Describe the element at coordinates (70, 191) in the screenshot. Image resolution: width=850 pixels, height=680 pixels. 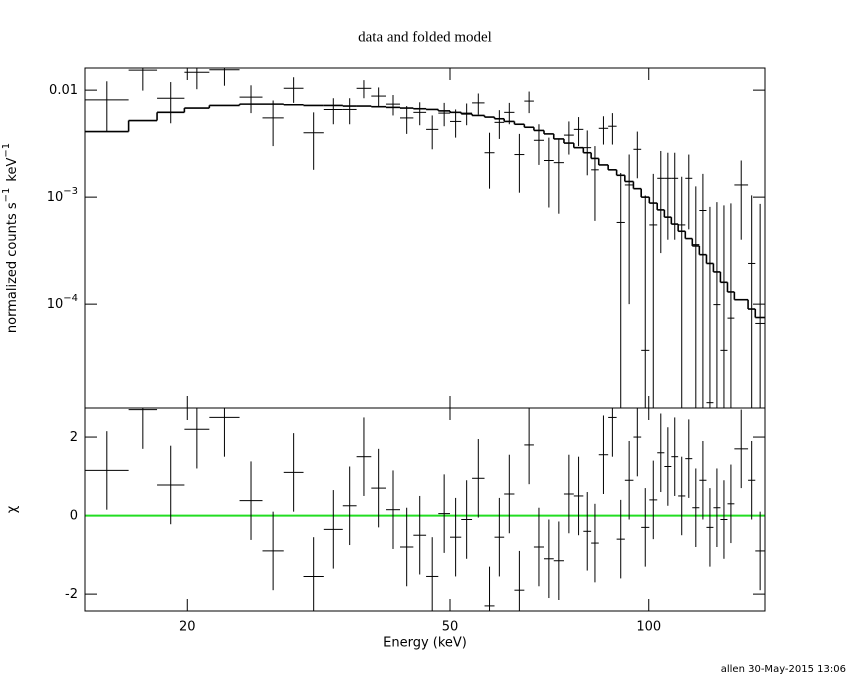
I see `y-tick-label-exponent: −3` at that location.